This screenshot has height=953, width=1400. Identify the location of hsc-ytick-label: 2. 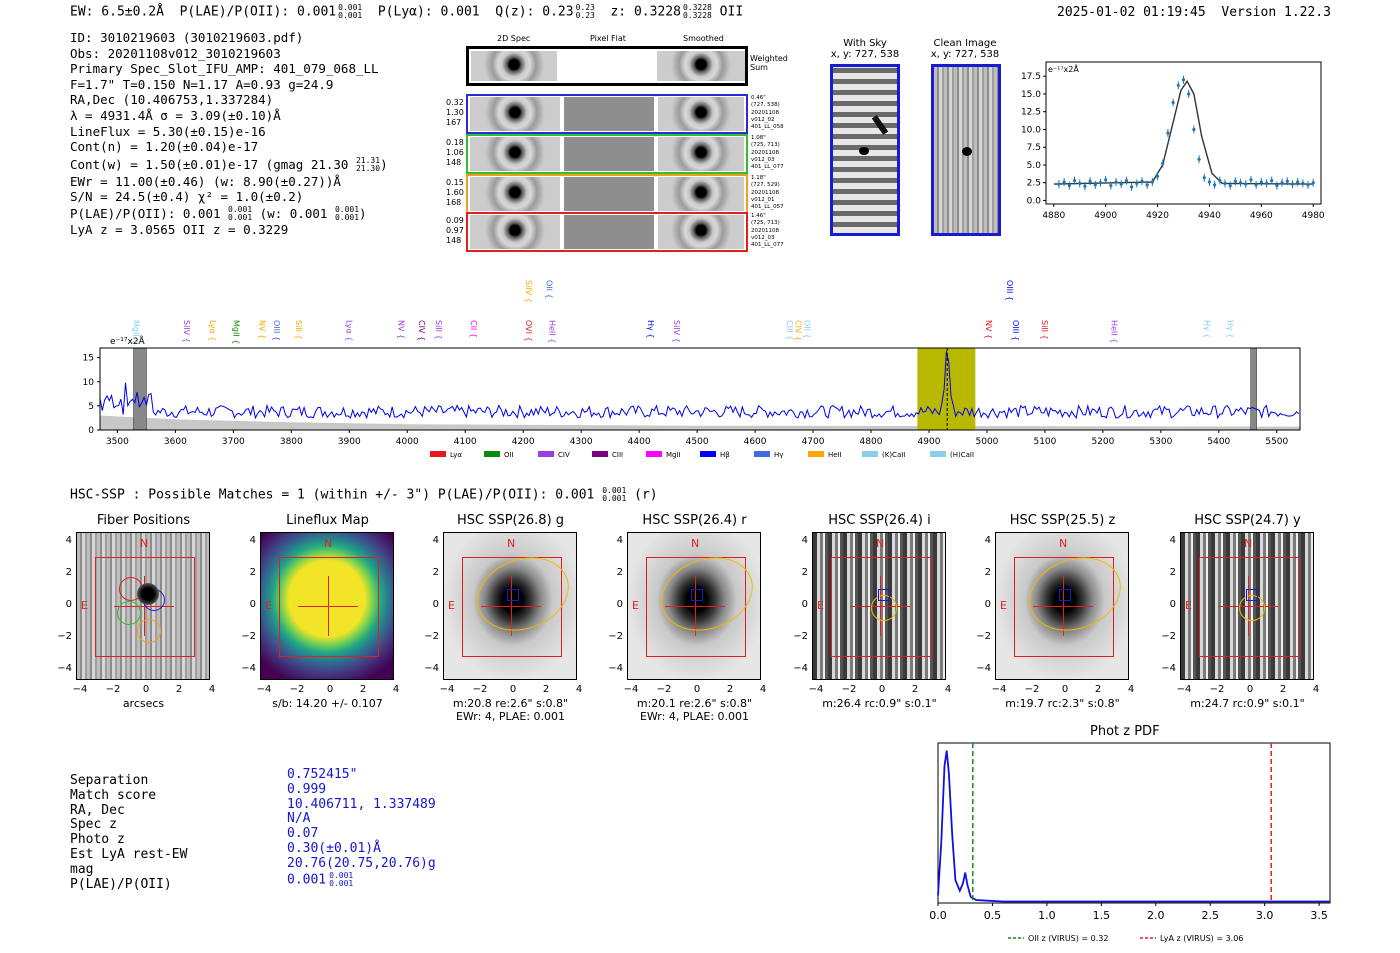
(1172, 572).